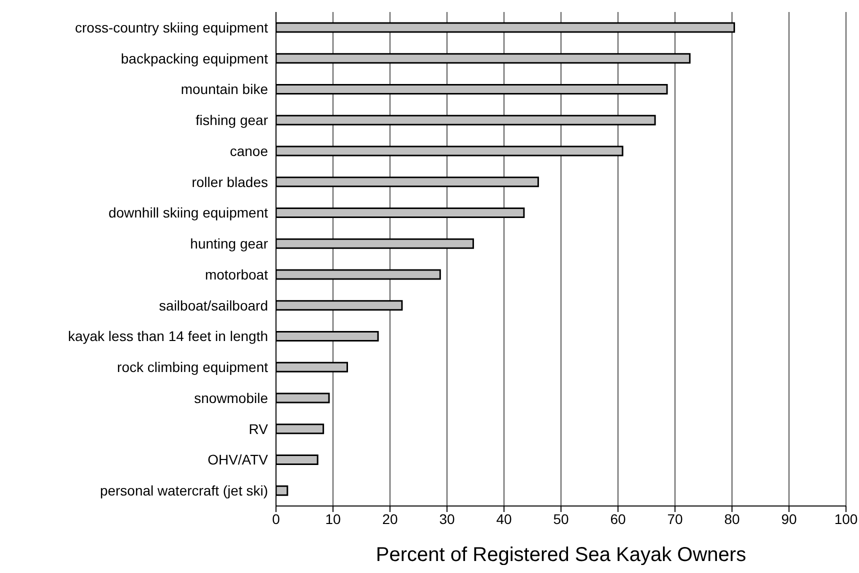  What do you see at coordinates (213, 305) in the screenshot?
I see `y-tick-label: sailboat/sailboard` at bounding box center [213, 305].